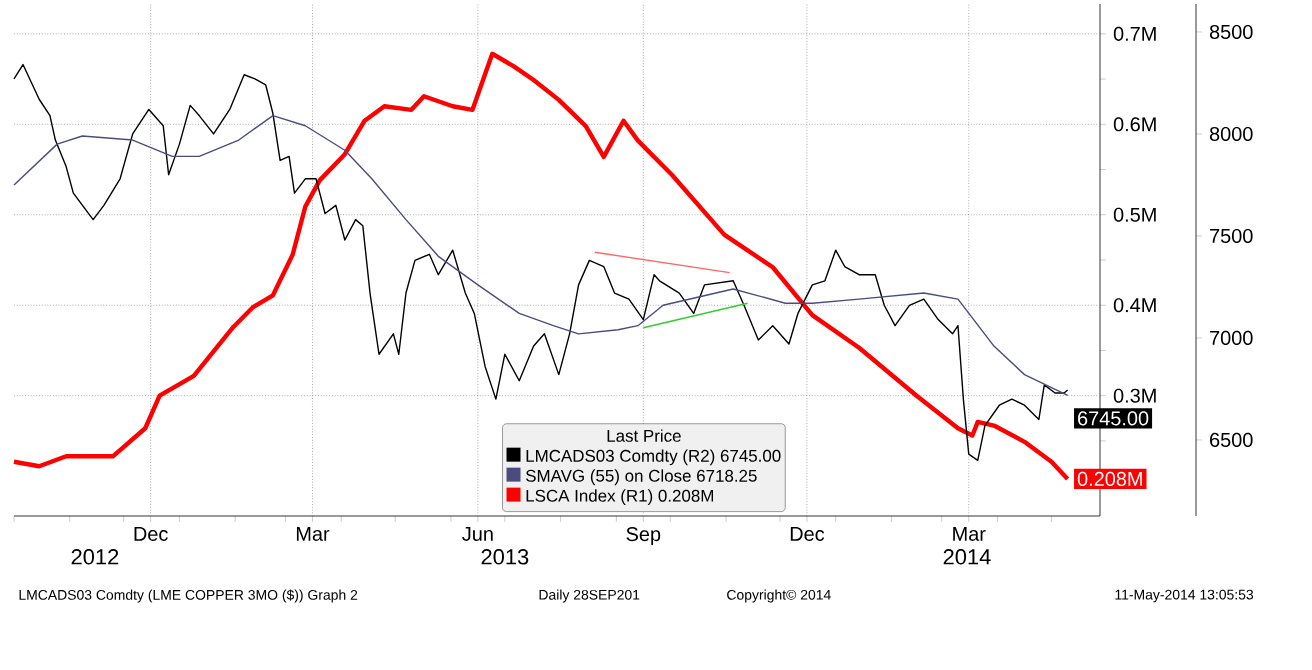 This screenshot has height=670, width=1312. I want to click on legend-label: SMAVG (55) on Close 6718.25, so click(641, 477).